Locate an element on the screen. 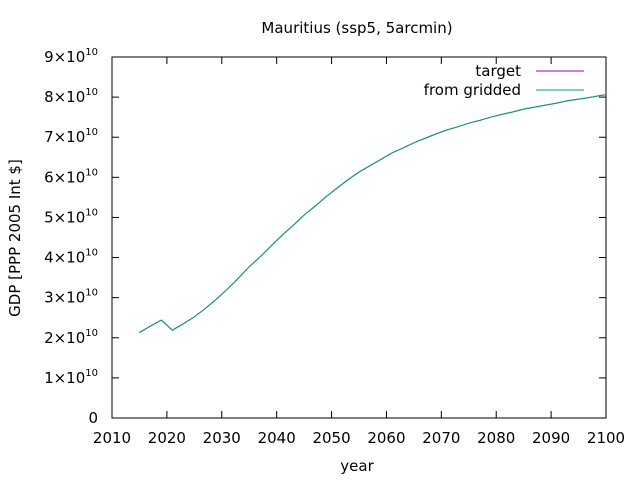 The height and width of the screenshot is (480, 640). y-tick-label: 0 is located at coordinates (93, 418).